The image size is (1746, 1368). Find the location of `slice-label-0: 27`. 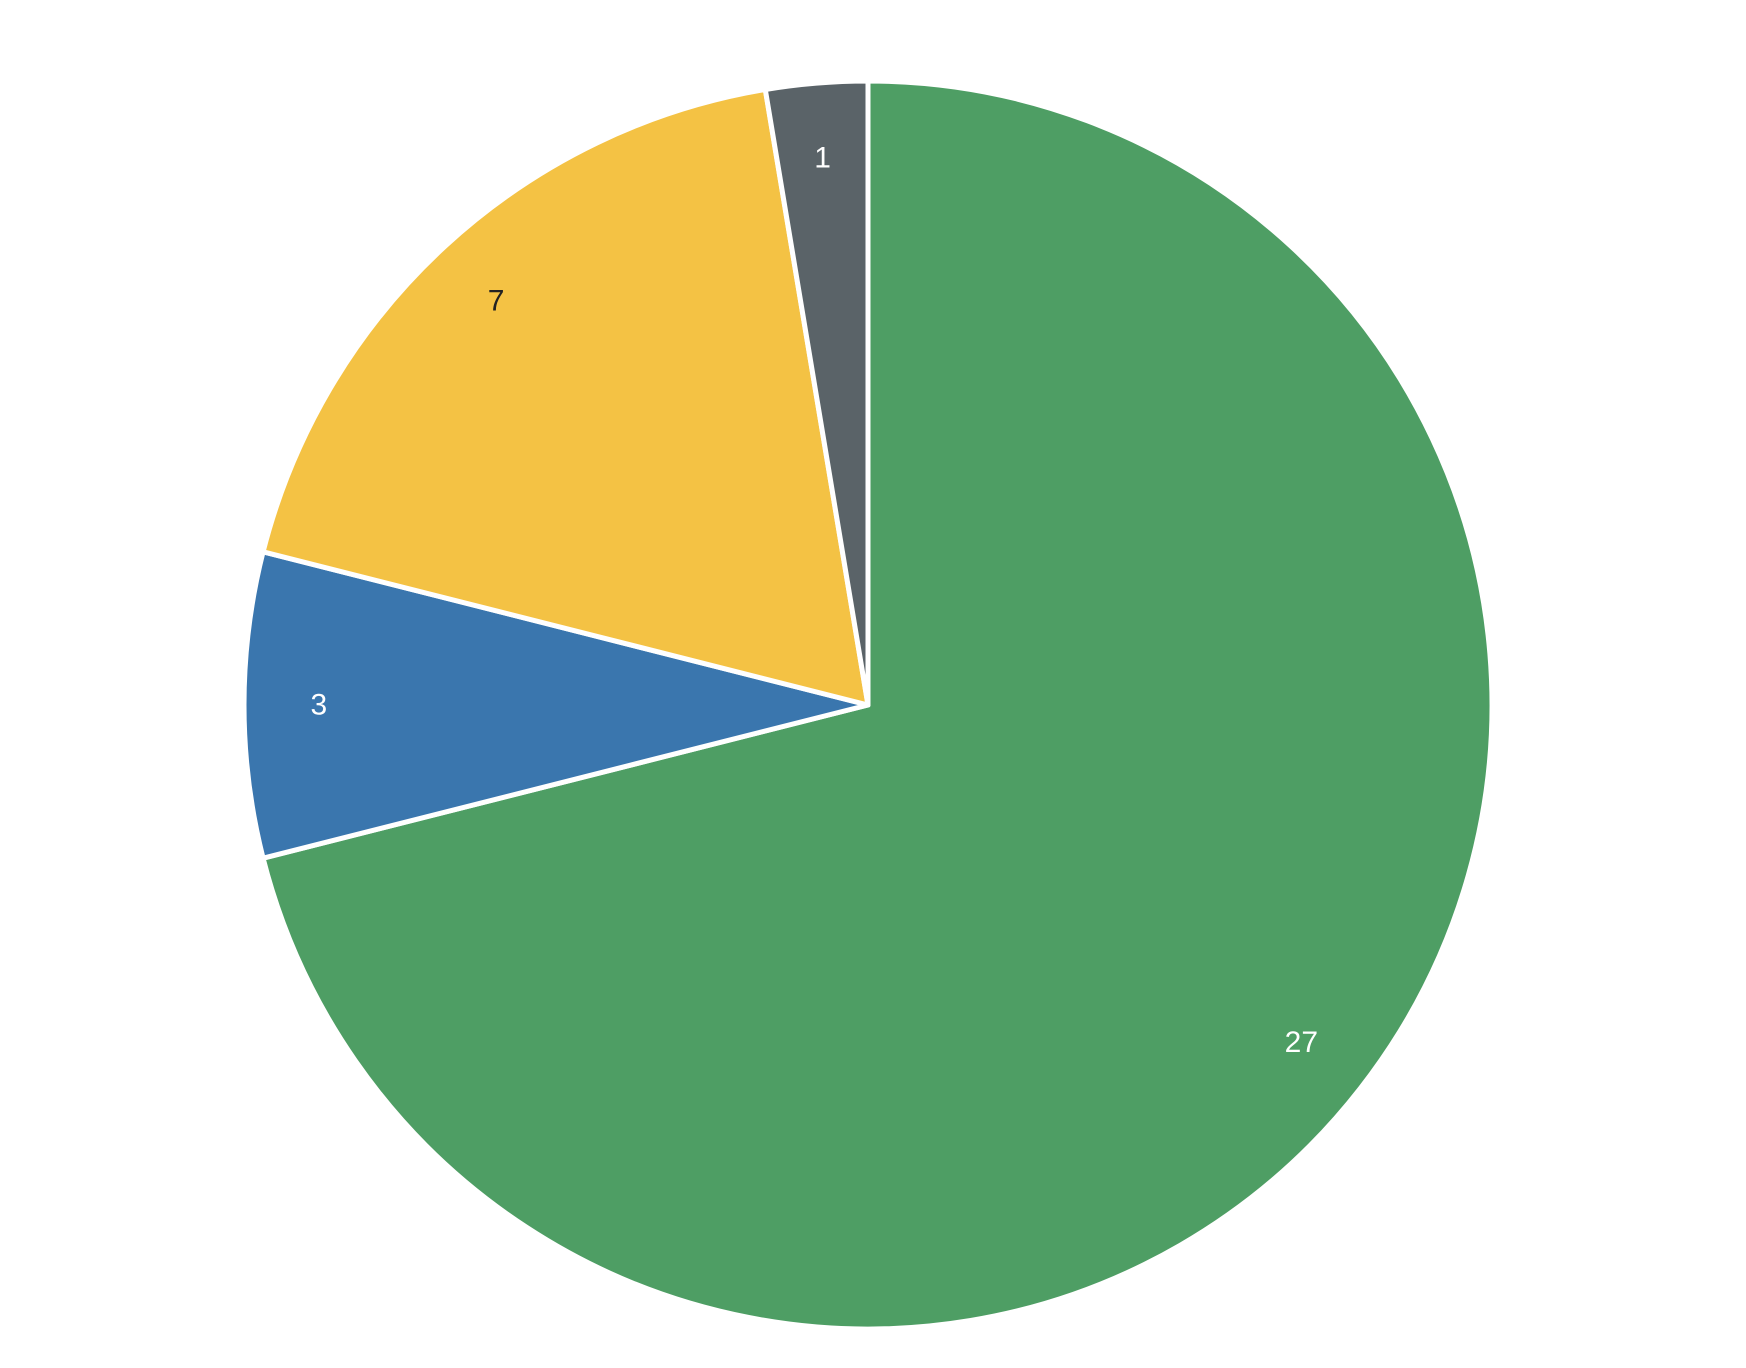

slice-label-0: 27 is located at coordinates (1301, 1042).